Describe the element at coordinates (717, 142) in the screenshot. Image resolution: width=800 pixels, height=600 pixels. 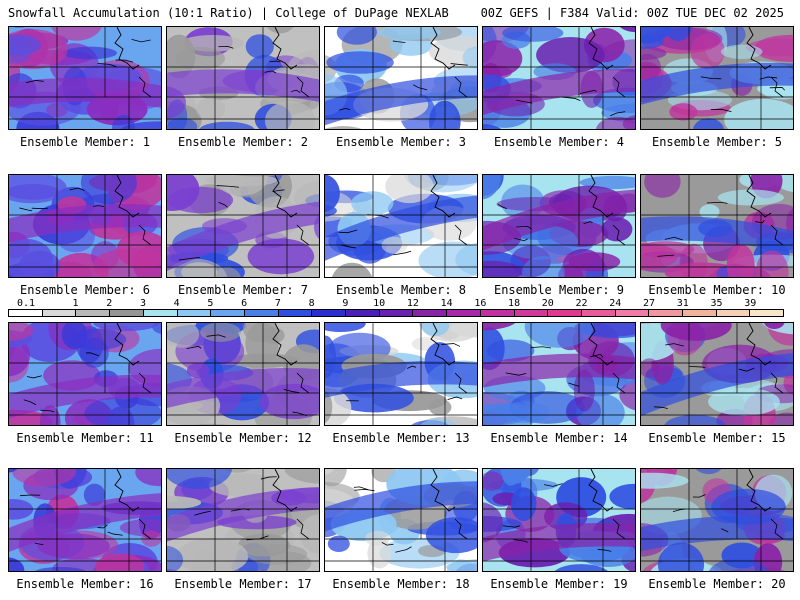
I see `ensemble-member-label: Ensemble Member: 5` at that location.